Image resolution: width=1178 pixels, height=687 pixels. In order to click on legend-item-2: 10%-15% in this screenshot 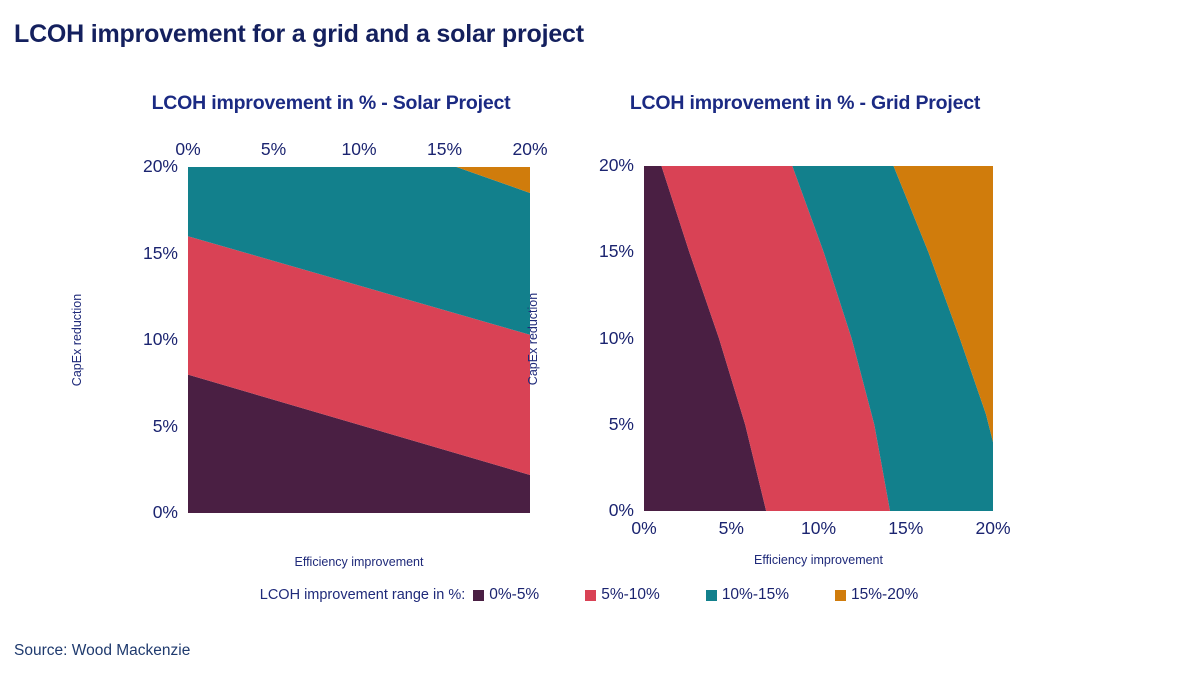, I will do `click(747, 595)`.